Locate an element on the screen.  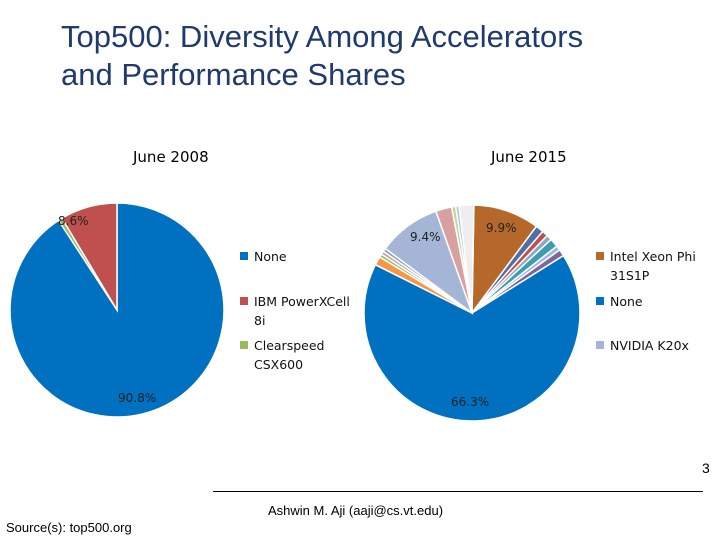
author: Ashwin M. Aji (aaji@cs.vt.edu) is located at coordinates (356, 510).